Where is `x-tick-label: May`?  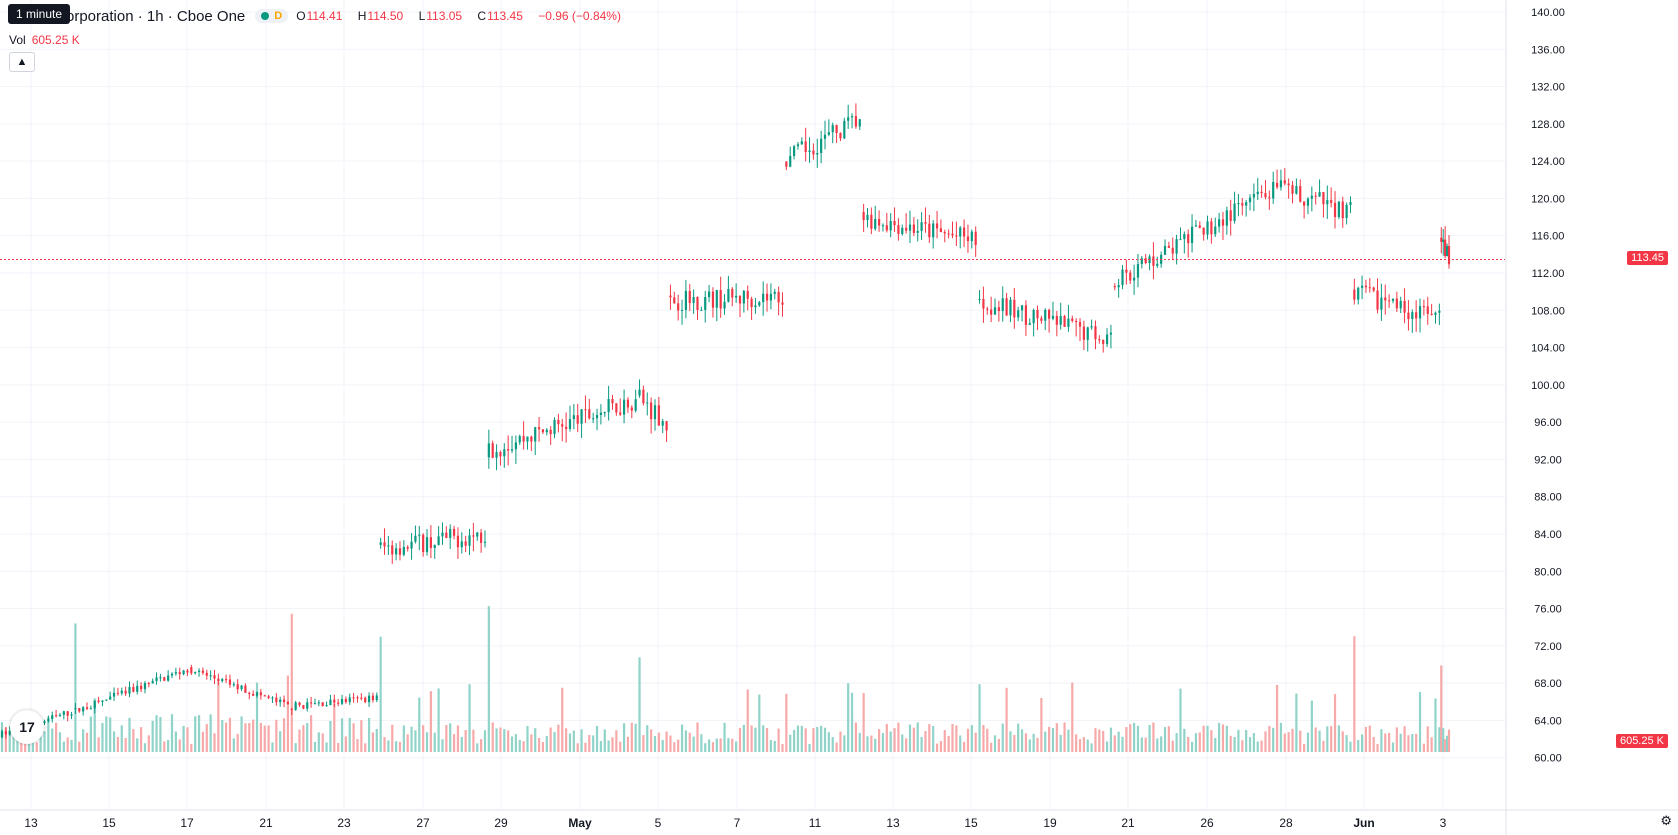 x-tick-label: May is located at coordinates (580, 823).